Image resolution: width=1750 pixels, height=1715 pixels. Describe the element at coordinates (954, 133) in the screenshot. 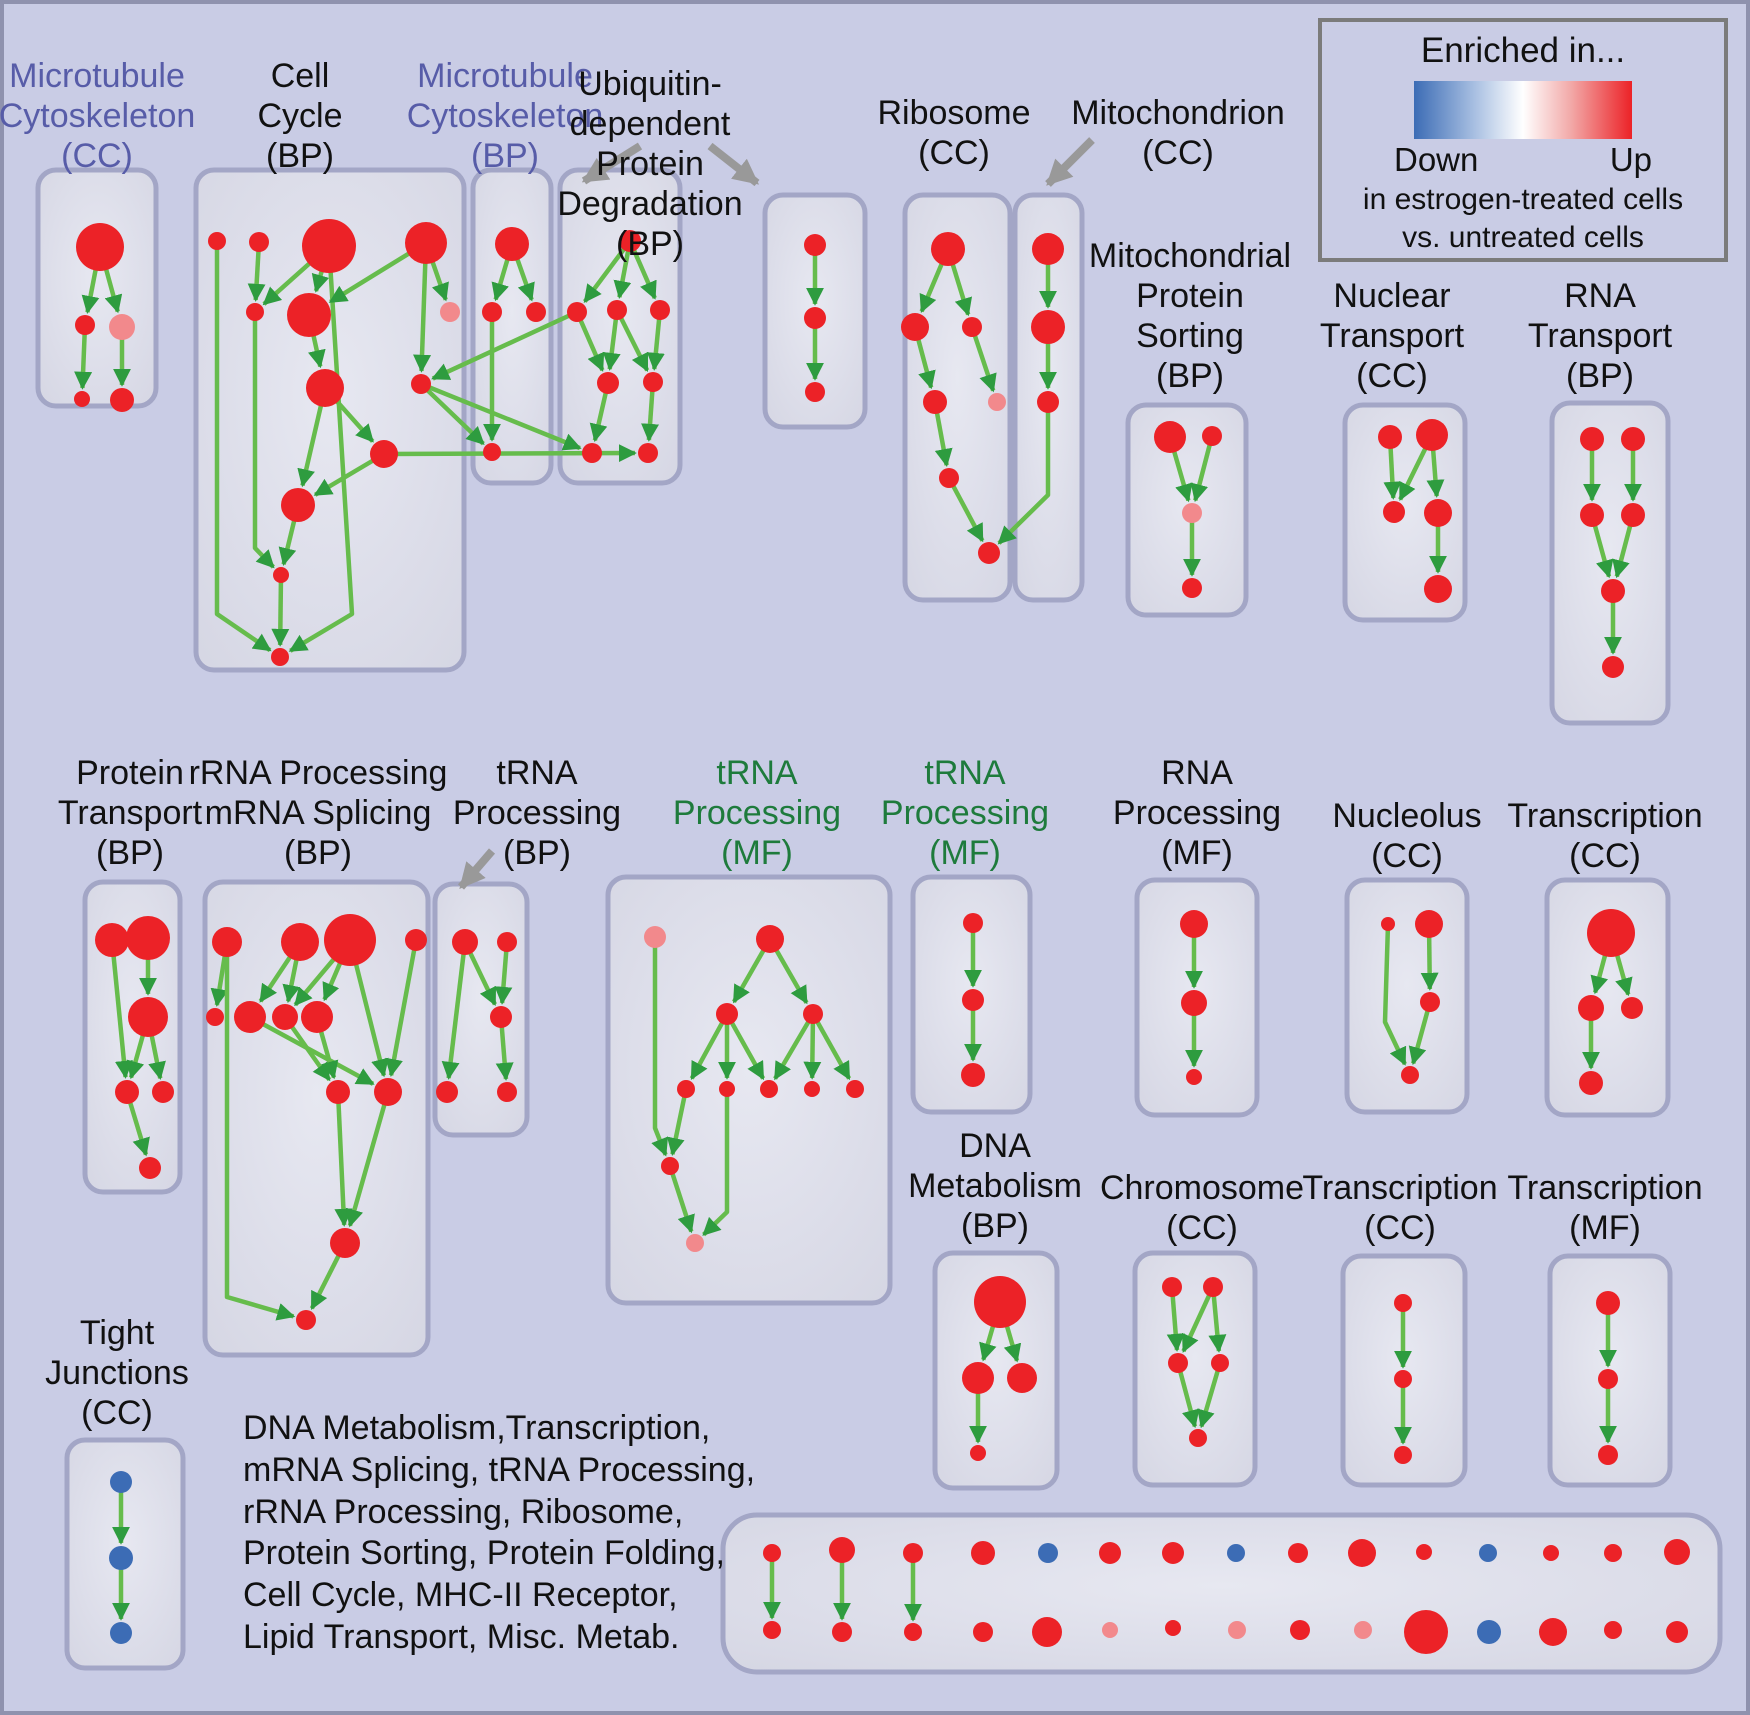

I see `cluster-label-ribosome-cc: Ribosome (CC)` at that location.